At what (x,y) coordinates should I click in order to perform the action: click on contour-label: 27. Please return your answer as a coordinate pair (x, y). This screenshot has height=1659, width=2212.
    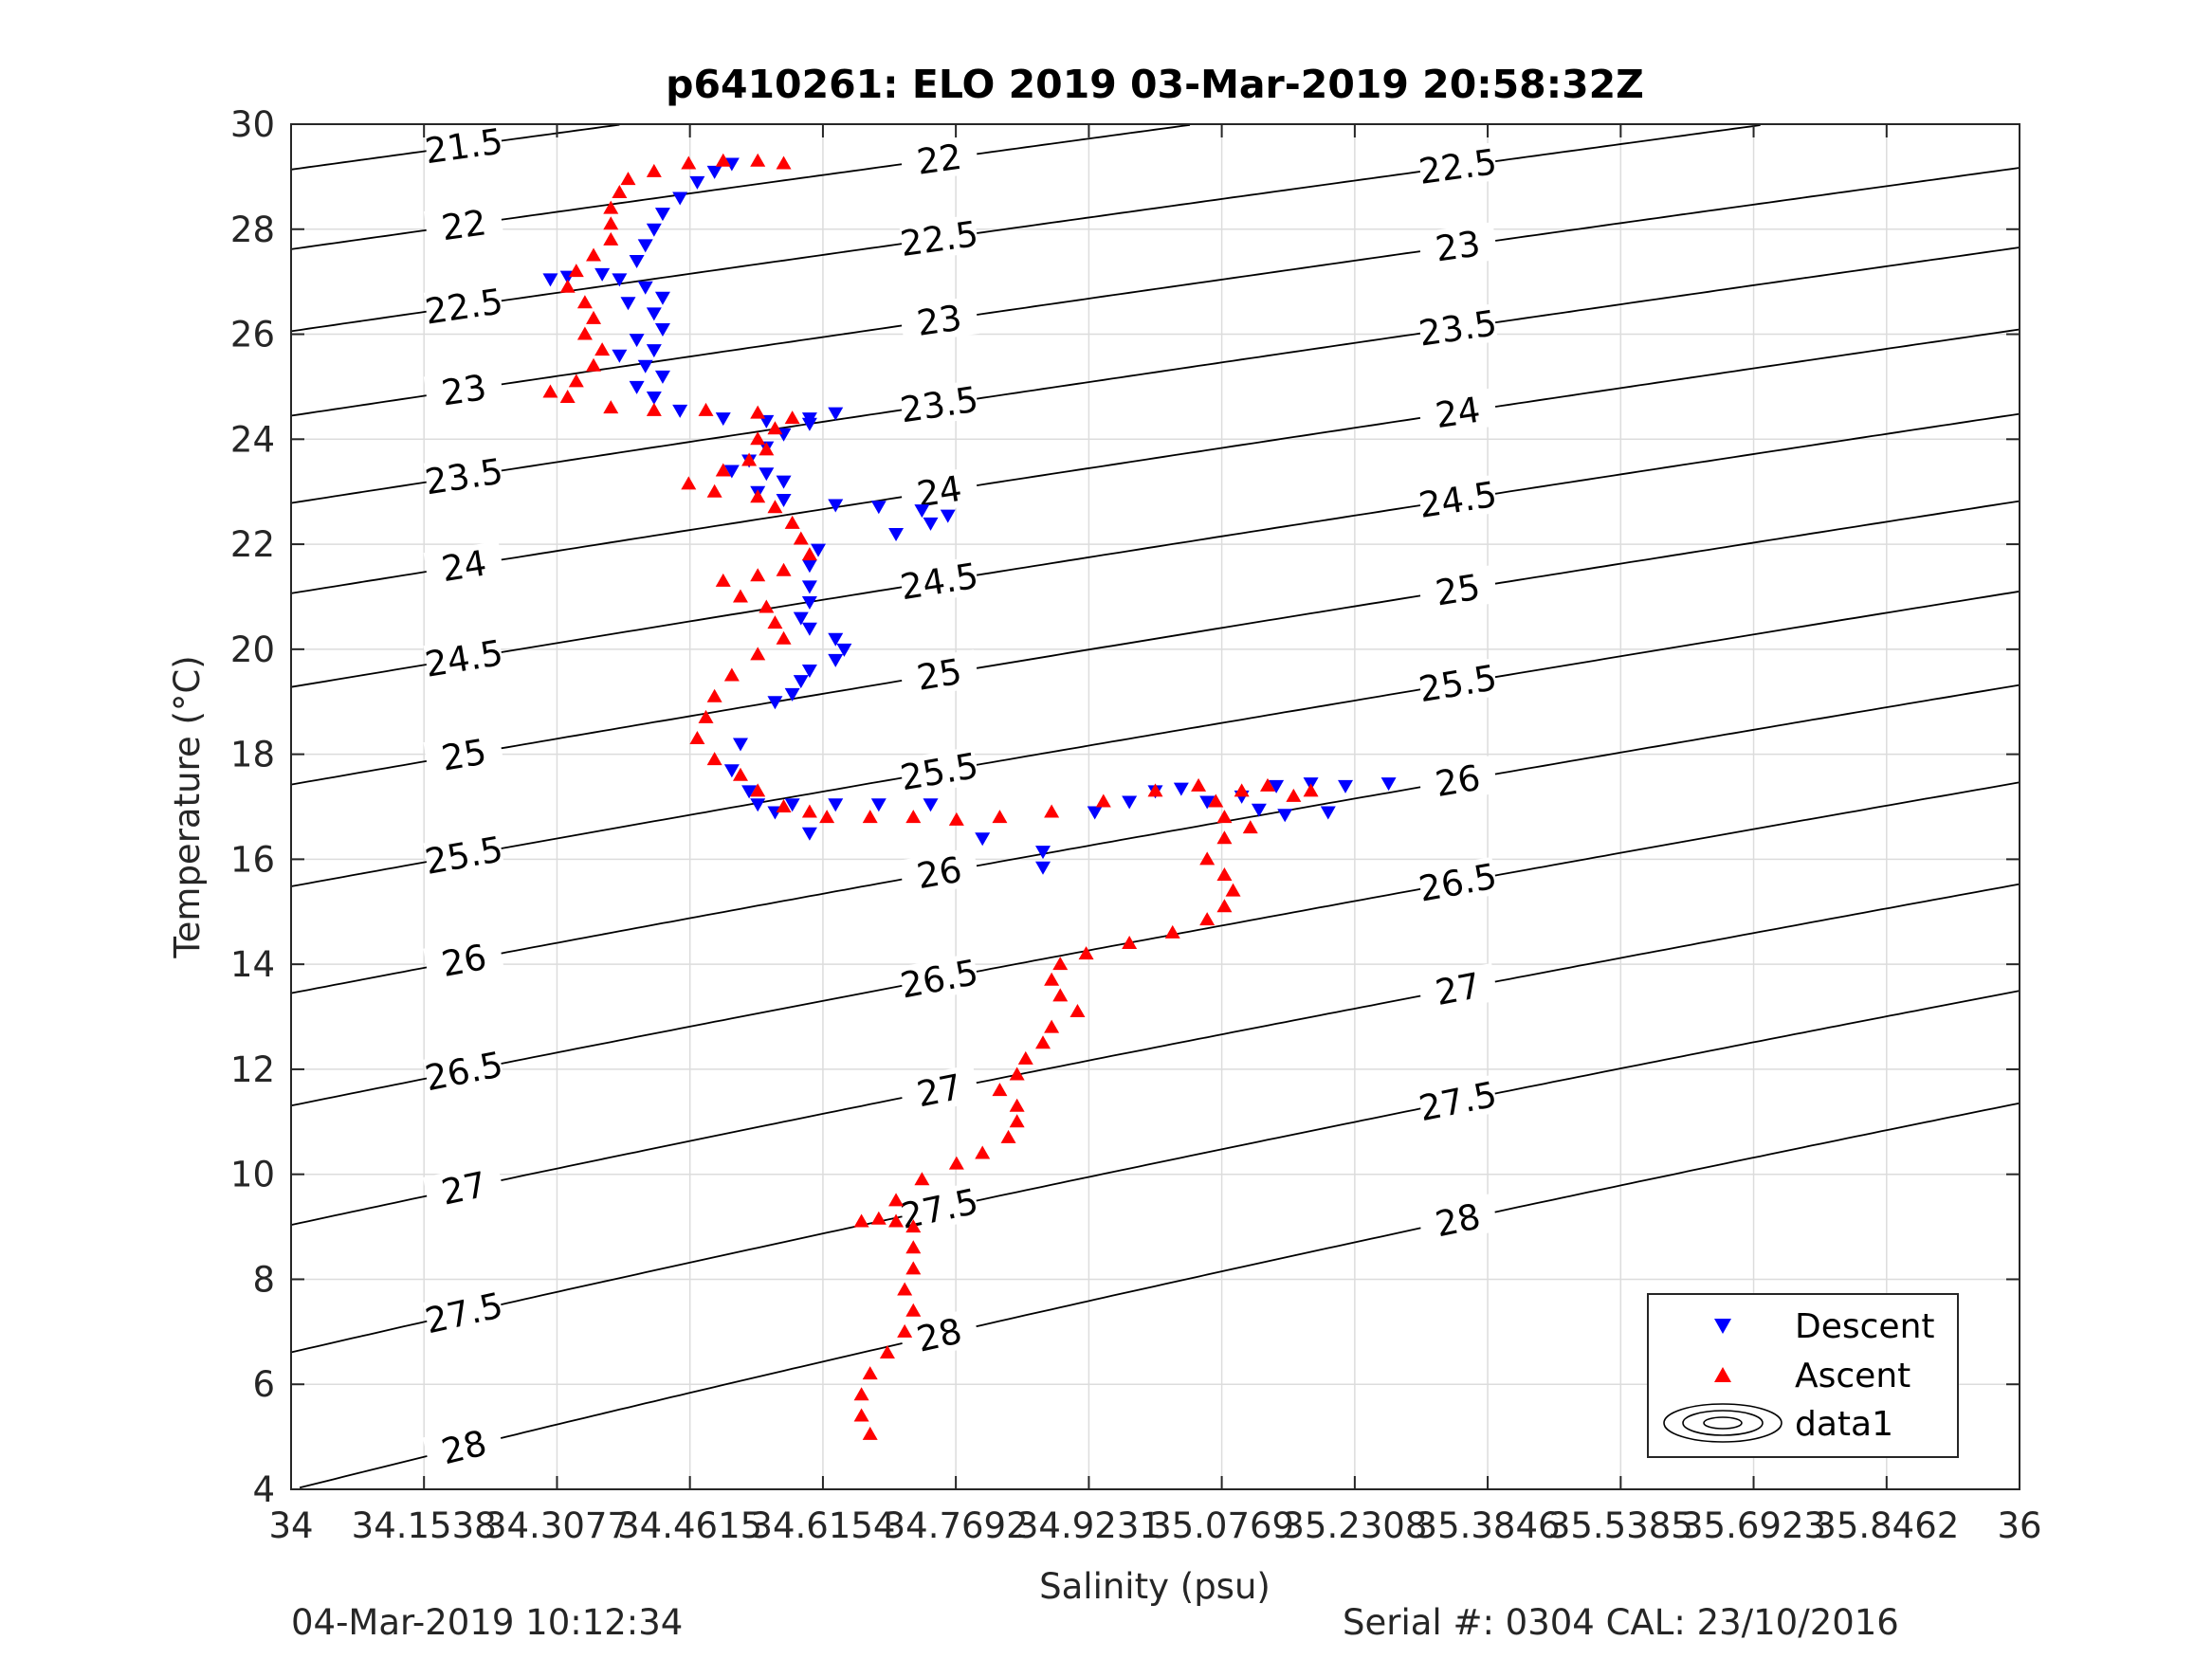
    Looking at the image, I should click on (464, 1188).